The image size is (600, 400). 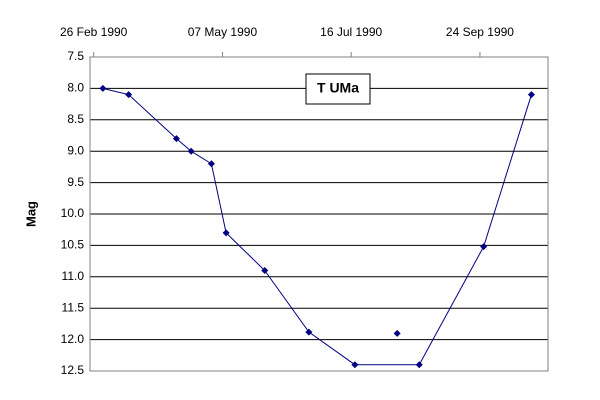 I want to click on y-tick-label: 9.0, so click(x=75, y=150).